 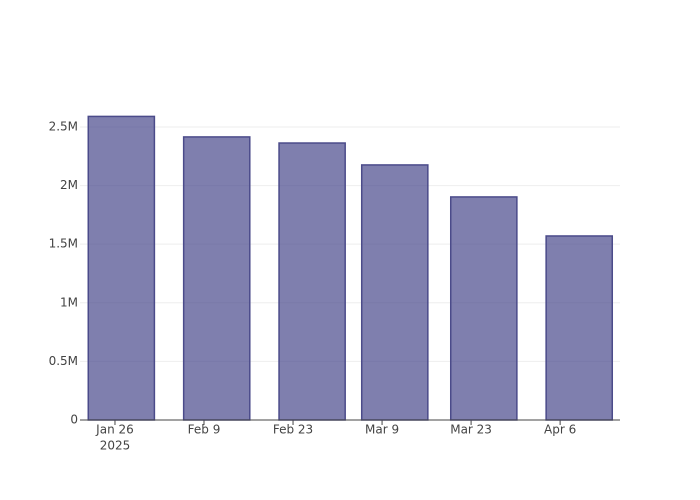 I want to click on x-tick-label: Feb 23, so click(x=293, y=430).